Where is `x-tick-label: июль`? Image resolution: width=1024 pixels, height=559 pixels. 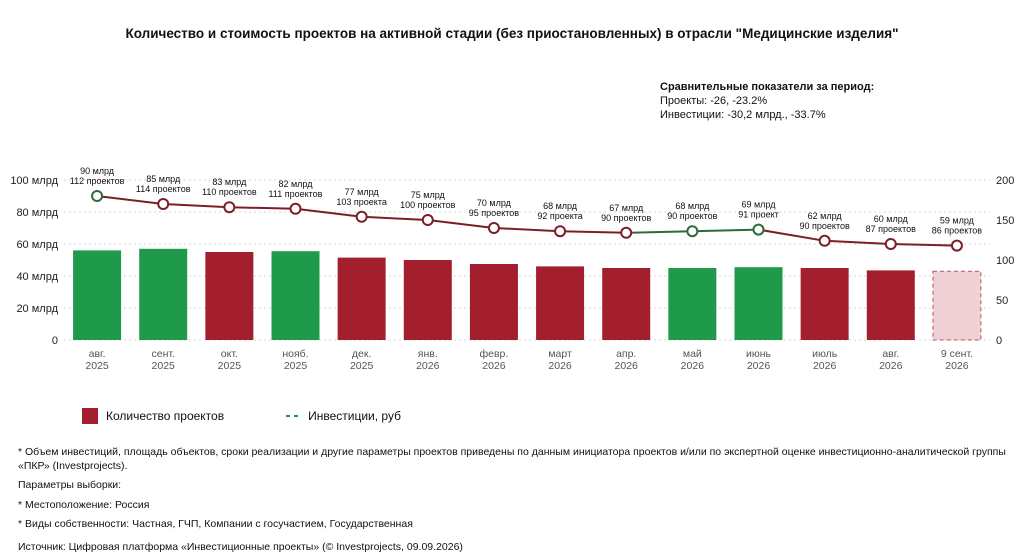 x-tick-label: июль is located at coordinates (825, 354).